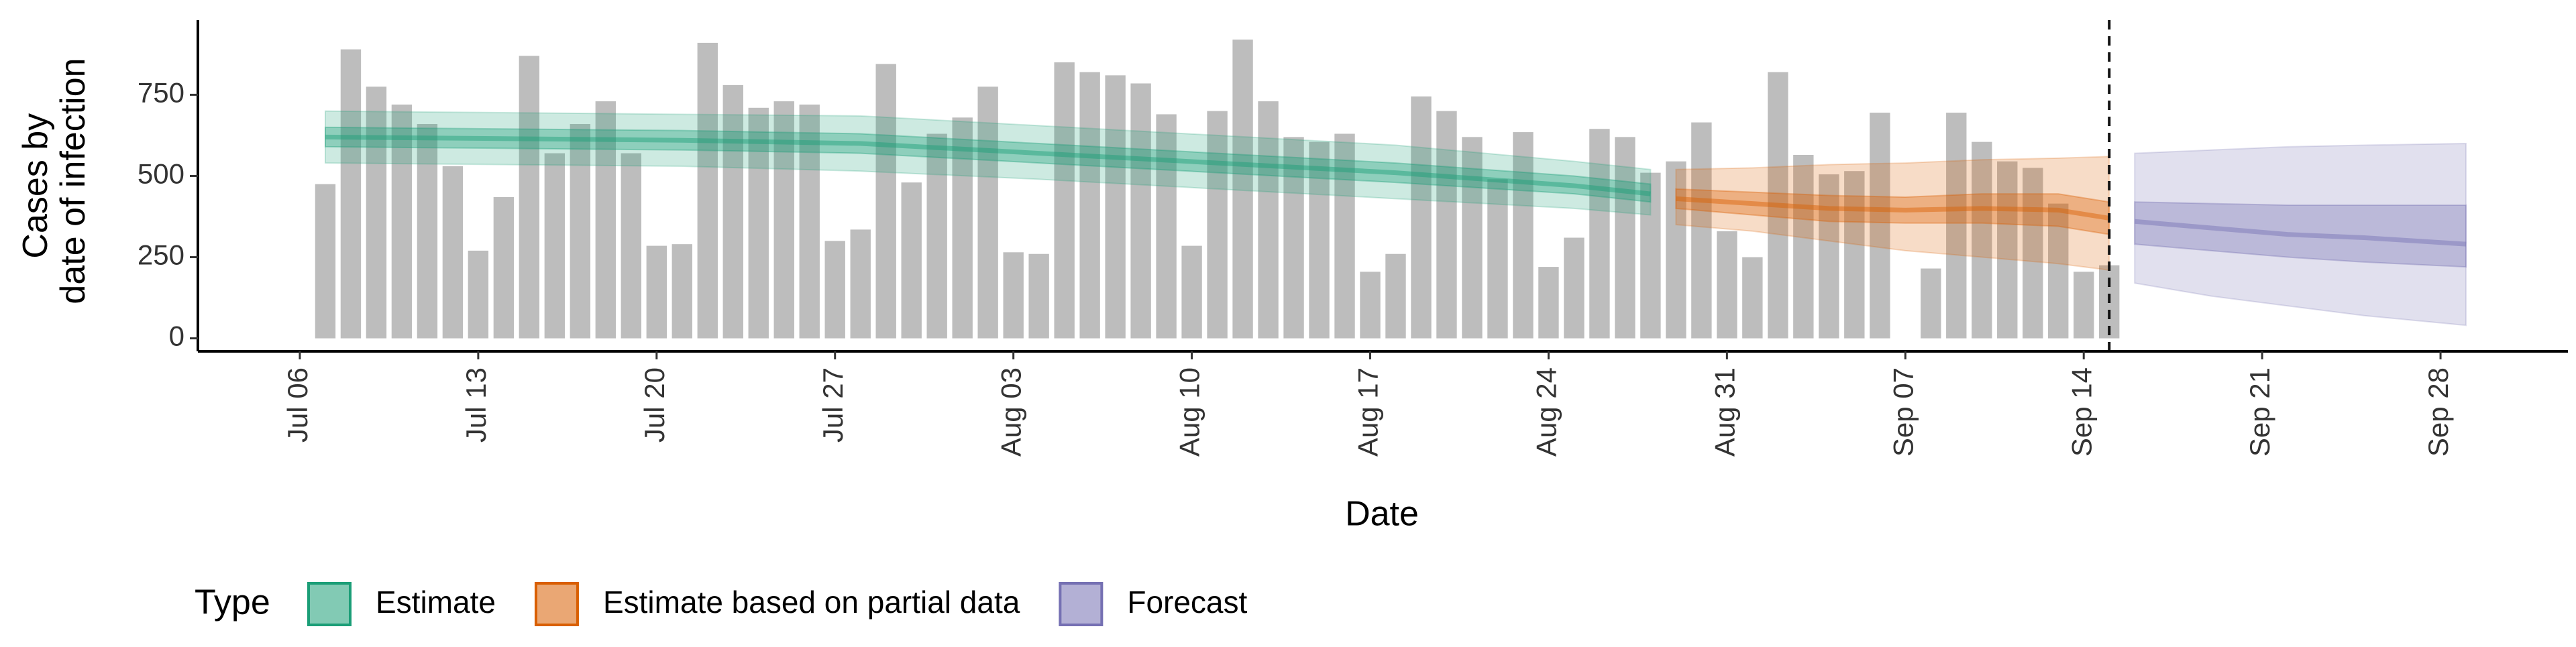  Describe the element at coordinates (73, 181) in the screenshot. I see `y-axis-title-line: date of infection` at that location.